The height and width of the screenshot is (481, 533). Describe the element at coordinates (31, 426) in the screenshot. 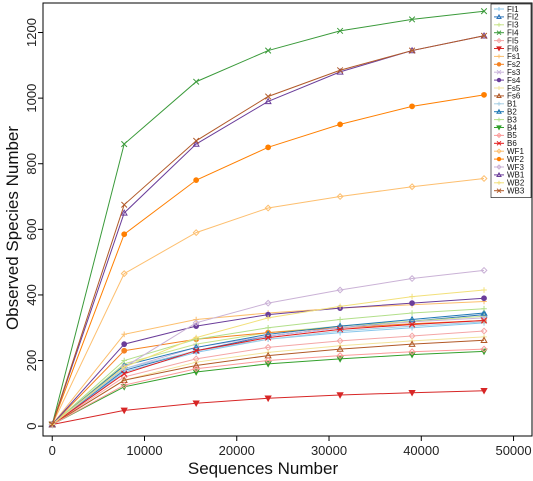

I see `y-tick-label: 0` at that location.